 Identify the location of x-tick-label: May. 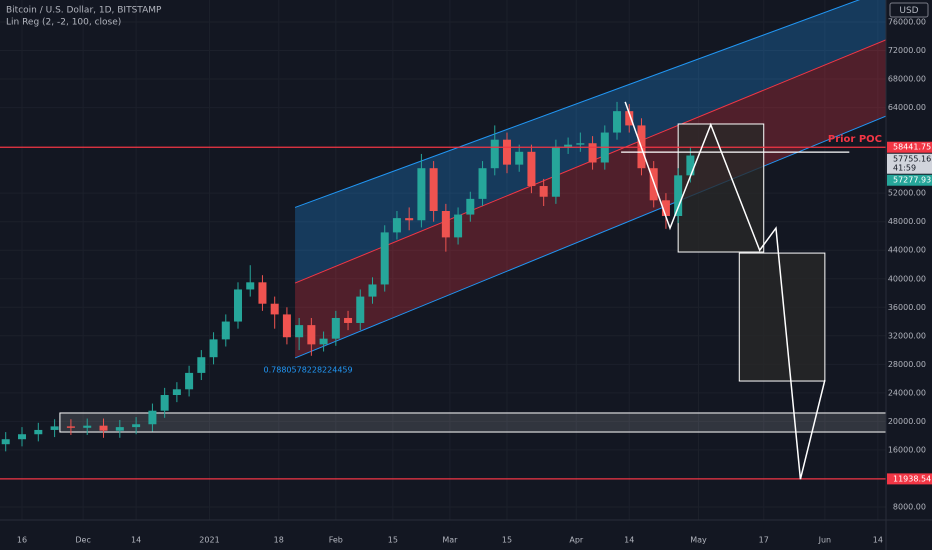
(698, 540).